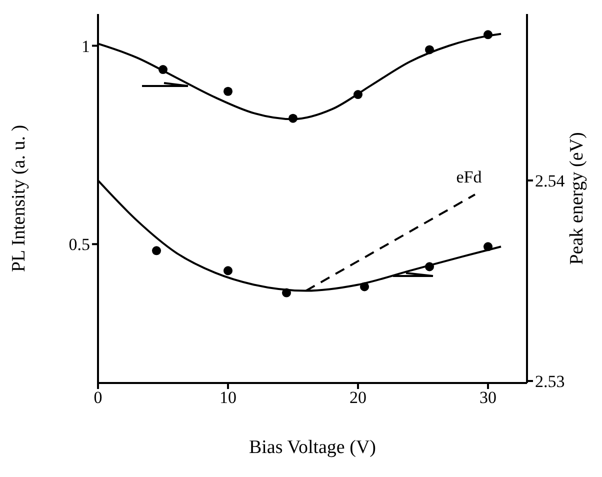 The image size is (602, 477). Describe the element at coordinates (79, 244) in the screenshot. I see `y-tick-label: 0.5` at that location.